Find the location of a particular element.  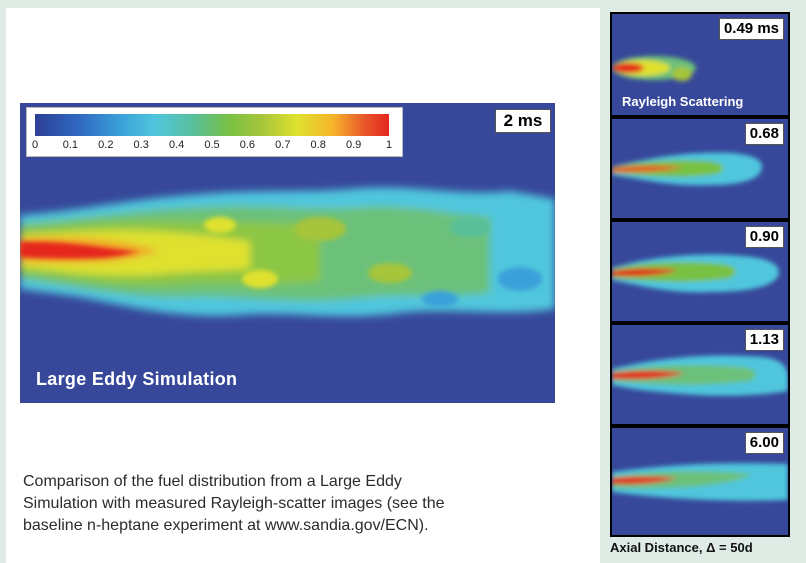

colorbar-legend: 0 0.1 0.2 0.3 0.4 0.5 0.6 0.7 0.8 0.9 1 is located at coordinates (214, 132).